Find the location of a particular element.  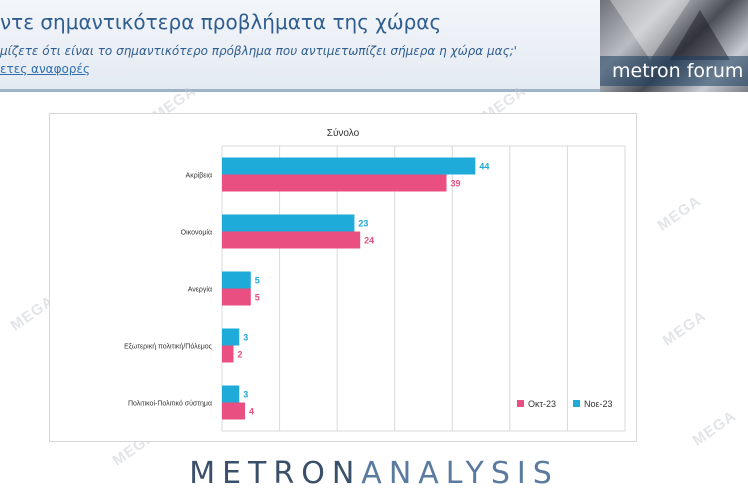

data-label: 4 is located at coordinates (251, 412).